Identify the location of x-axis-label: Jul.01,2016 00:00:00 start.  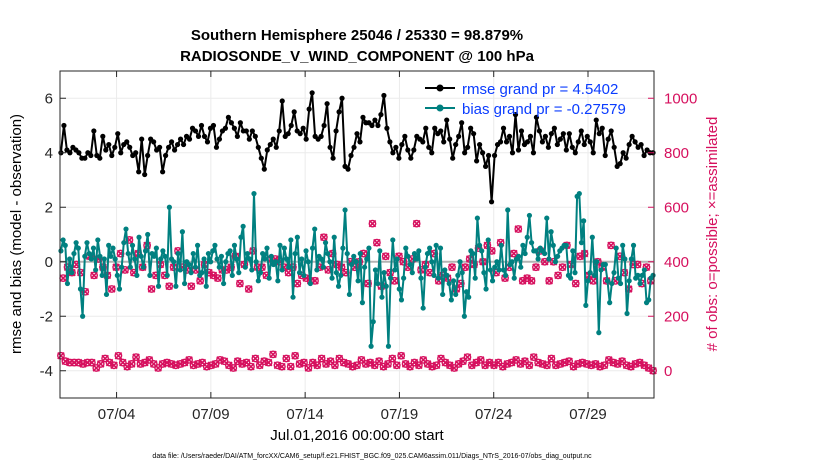
(357, 435).